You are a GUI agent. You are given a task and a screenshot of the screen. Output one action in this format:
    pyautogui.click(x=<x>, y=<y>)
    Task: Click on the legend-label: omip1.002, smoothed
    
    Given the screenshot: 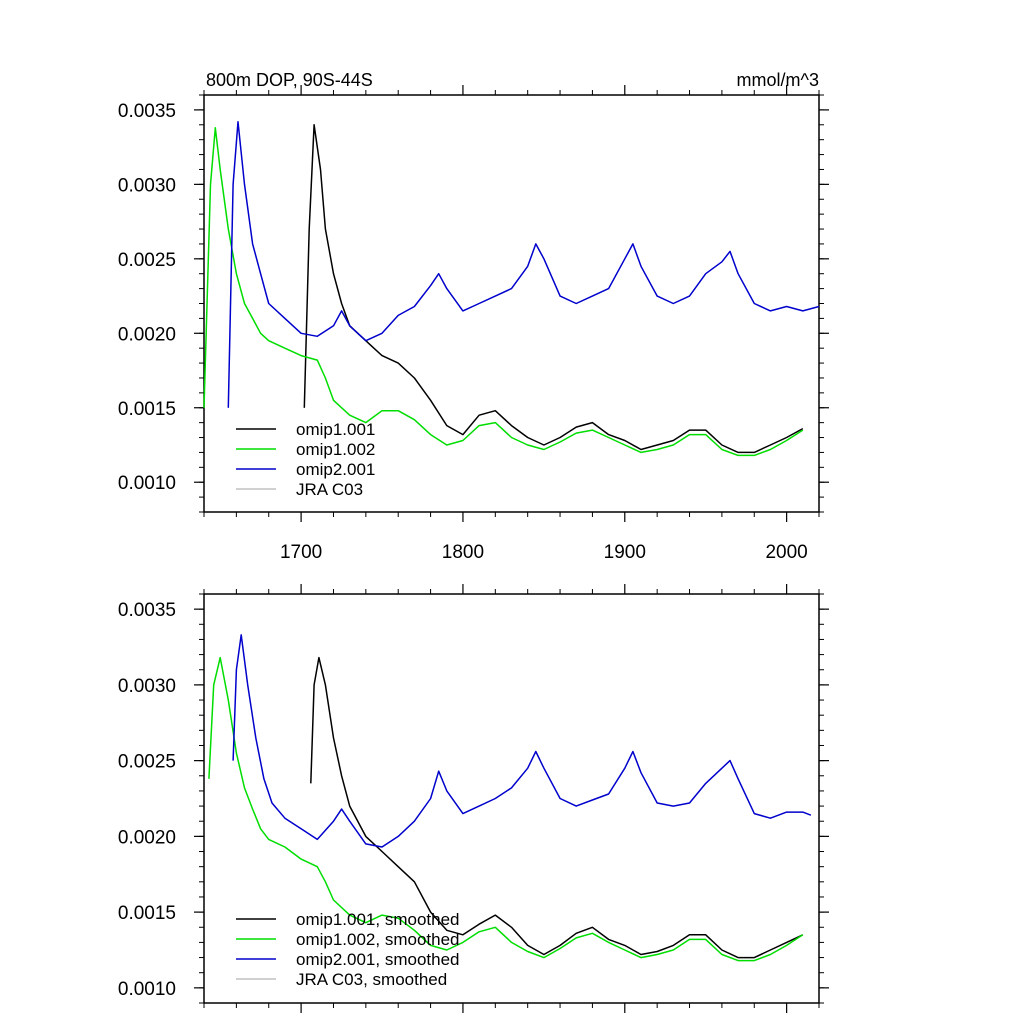 What is the action you would take?
    pyautogui.click(x=378, y=939)
    